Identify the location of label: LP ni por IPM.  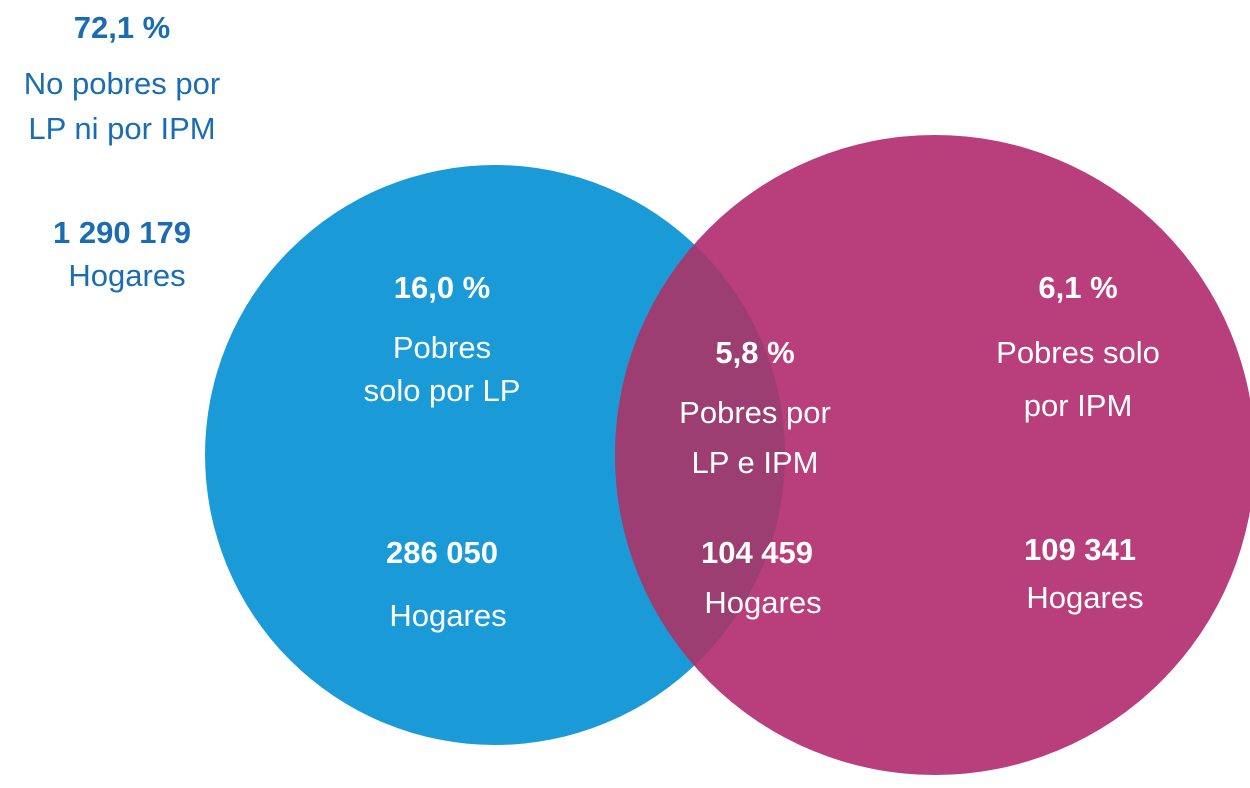
(121, 128).